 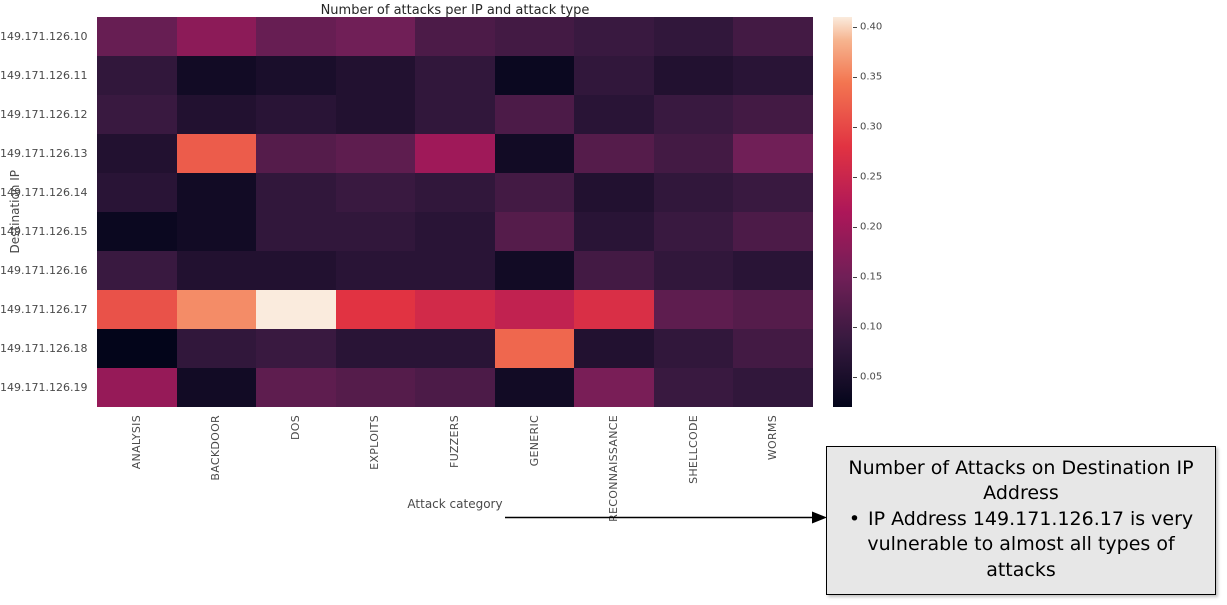 What do you see at coordinates (44, 114) in the screenshot?
I see `y-tick-label: 149.171.126.12` at bounding box center [44, 114].